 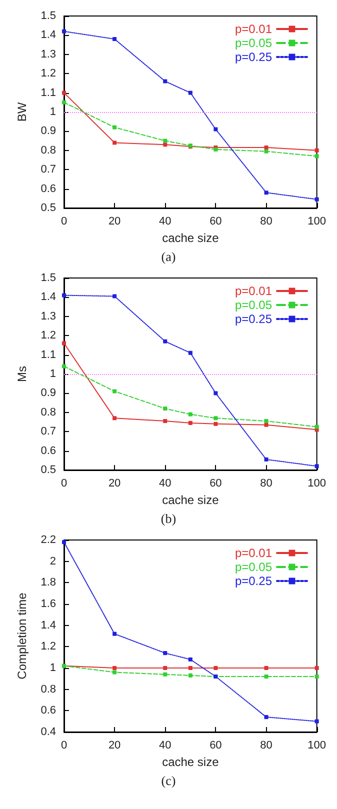 What do you see at coordinates (22, 636) in the screenshot?
I see `y-axis-title: Completion time` at bounding box center [22, 636].